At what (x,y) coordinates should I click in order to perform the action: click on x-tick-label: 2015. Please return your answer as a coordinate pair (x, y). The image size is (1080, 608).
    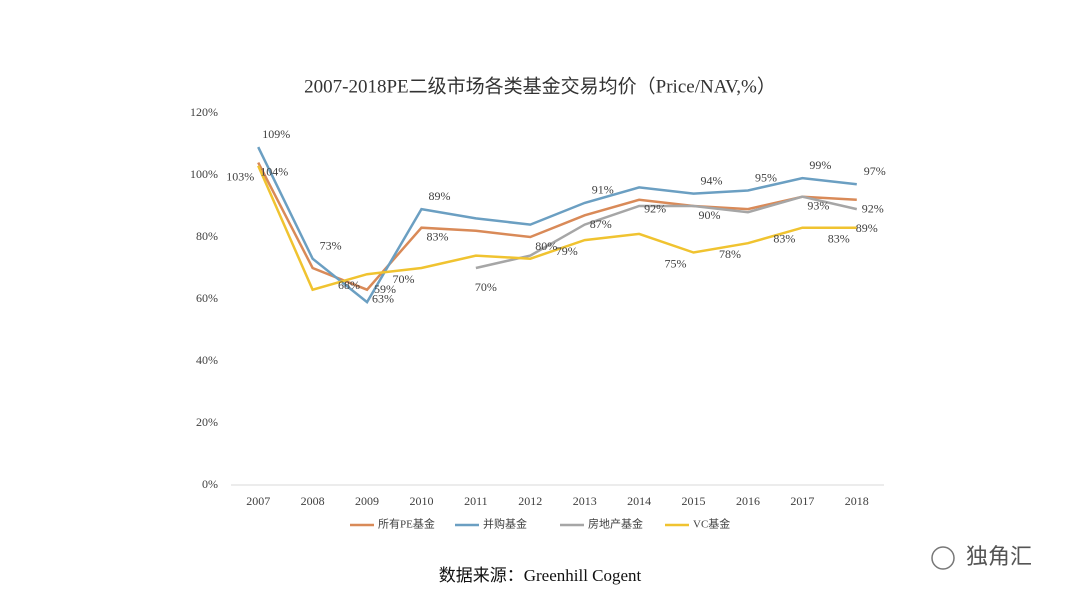
    Looking at the image, I should click on (694, 501).